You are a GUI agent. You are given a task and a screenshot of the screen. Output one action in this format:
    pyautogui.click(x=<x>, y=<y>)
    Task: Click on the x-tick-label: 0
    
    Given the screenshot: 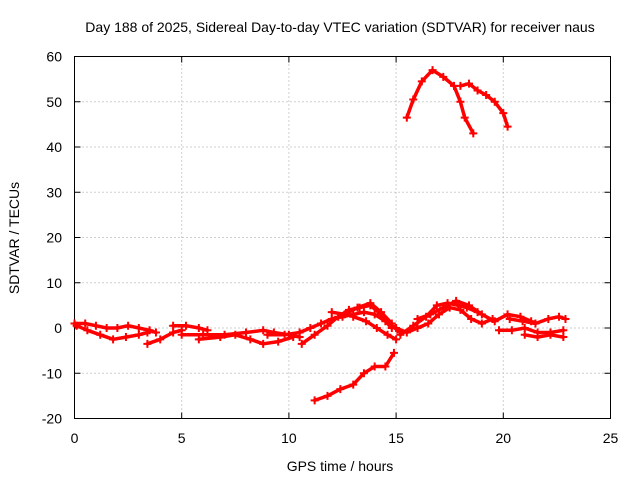 What is the action you would take?
    pyautogui.click(x=75, y=438)
    